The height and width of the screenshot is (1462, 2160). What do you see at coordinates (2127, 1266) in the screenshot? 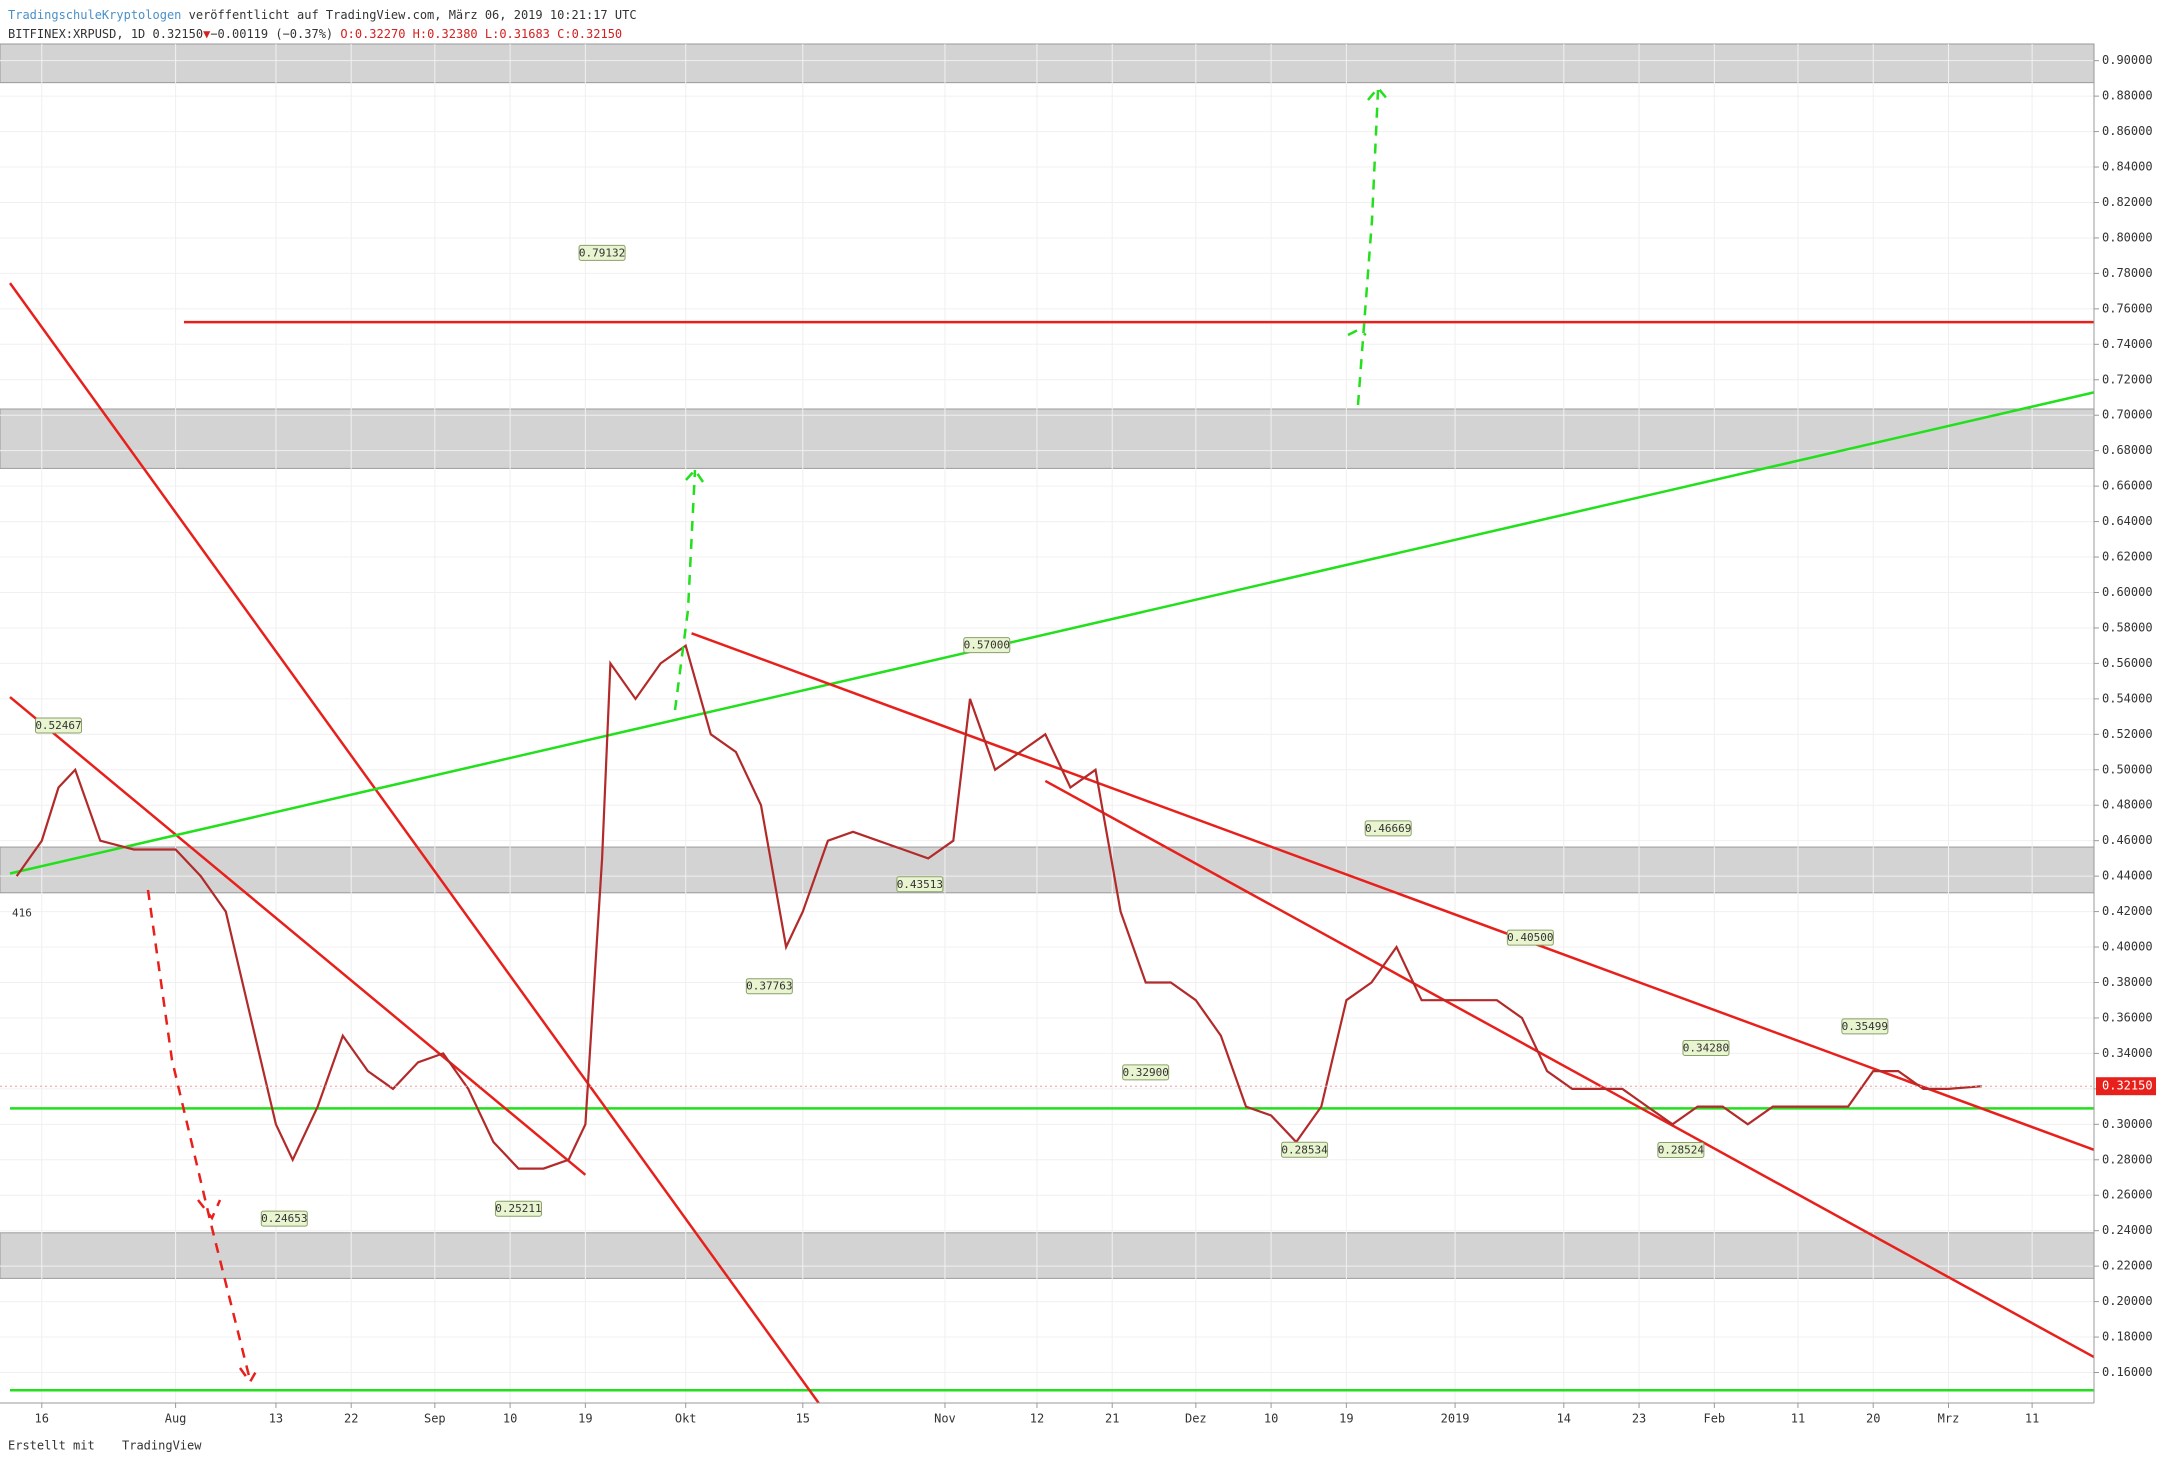
I see `y-tick-label: 0.22000` at bounding box center [2127, 1266].